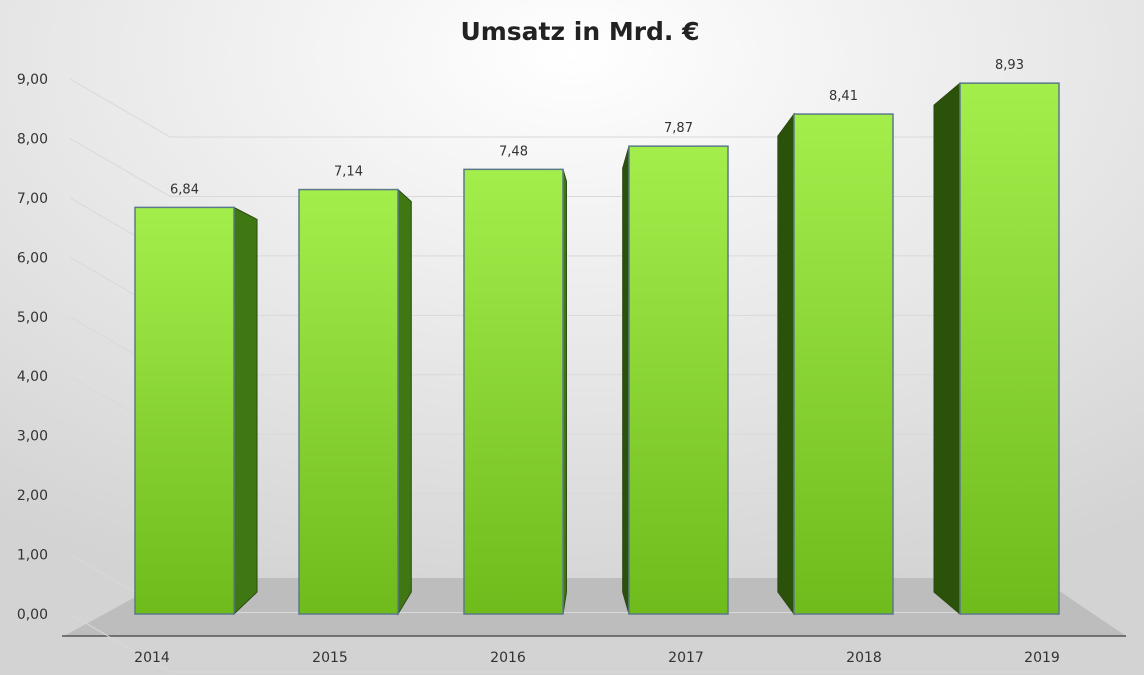  Describe the element at coordinates (32, 496) in the screenshot. I see `y-tick-label: 2,00` at that location.